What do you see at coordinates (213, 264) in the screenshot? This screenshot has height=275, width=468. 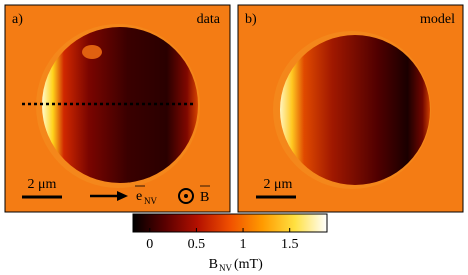 I see `colorbar-label: B` at bounding box center [213, 264].